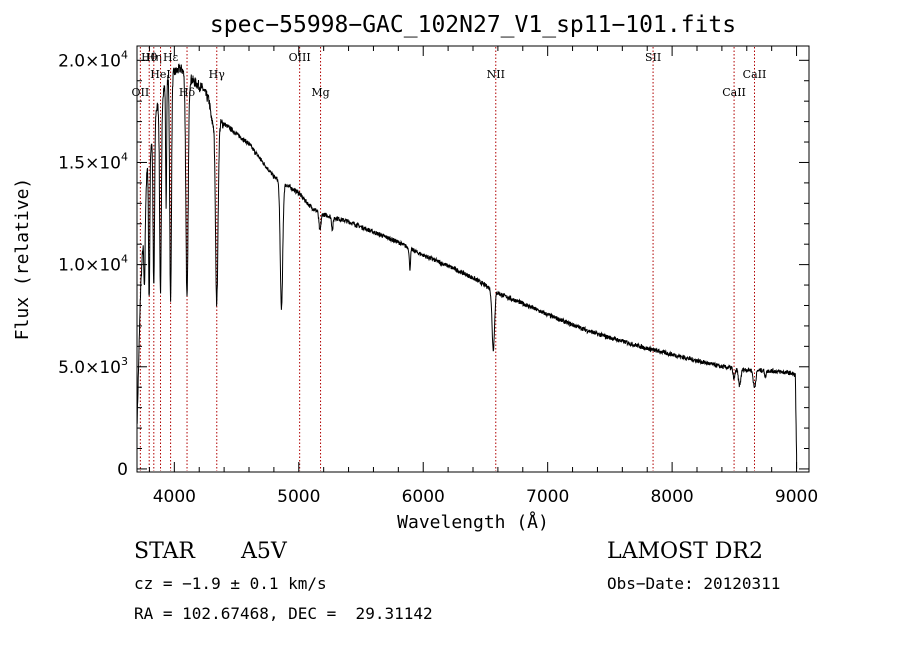 This screenshot has width=900, height=649. Describe the element at coordinates (141, 92) in the screenshot. I see `marker-label: OII` at that location.